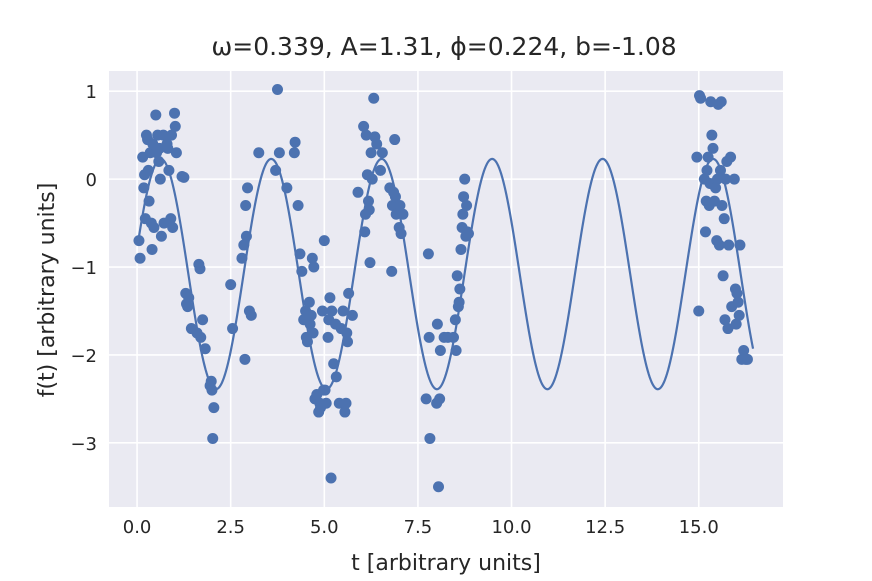  What do you see at coordinates (230, 527) in the screenshot?
I see `x-tick-label: 2.5` at bounding box center [230, 527].